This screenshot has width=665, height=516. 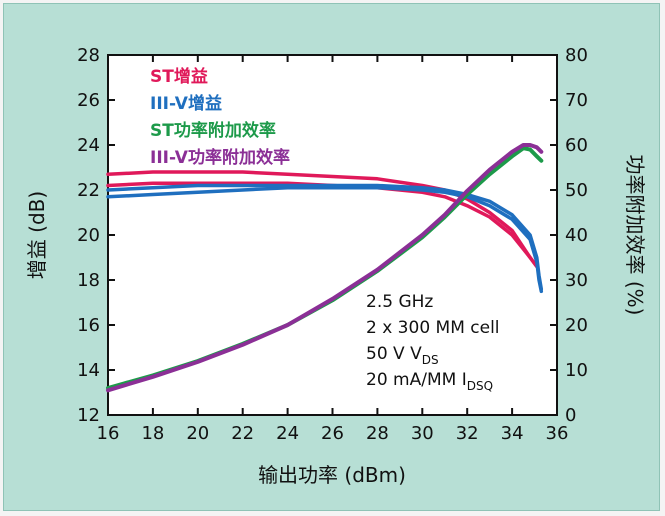 I want to click on y-left-tick-label: 26, so click(x=88, y=100).